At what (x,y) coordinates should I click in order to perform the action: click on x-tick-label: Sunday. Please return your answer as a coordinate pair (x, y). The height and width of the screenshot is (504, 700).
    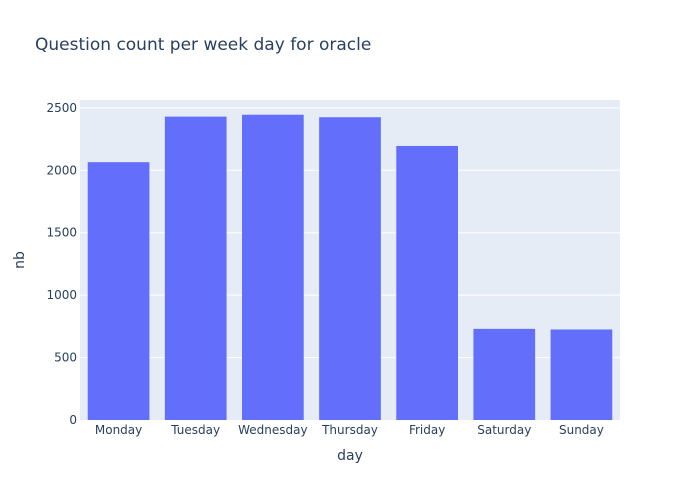
    Looking at the image, I should click on (581, 430).